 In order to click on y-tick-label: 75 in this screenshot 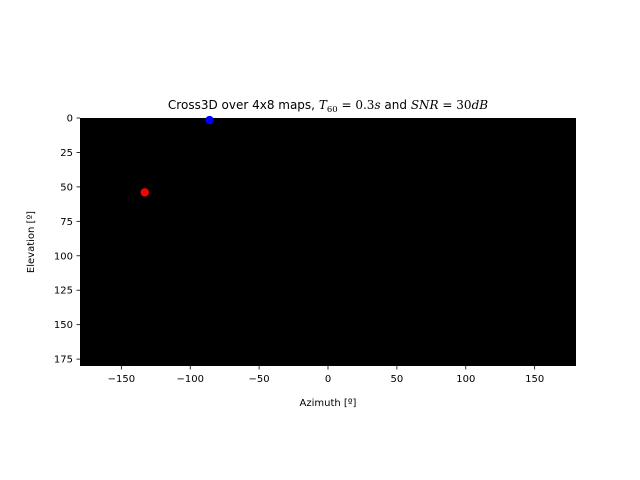, I will do `click(66, 222)`.